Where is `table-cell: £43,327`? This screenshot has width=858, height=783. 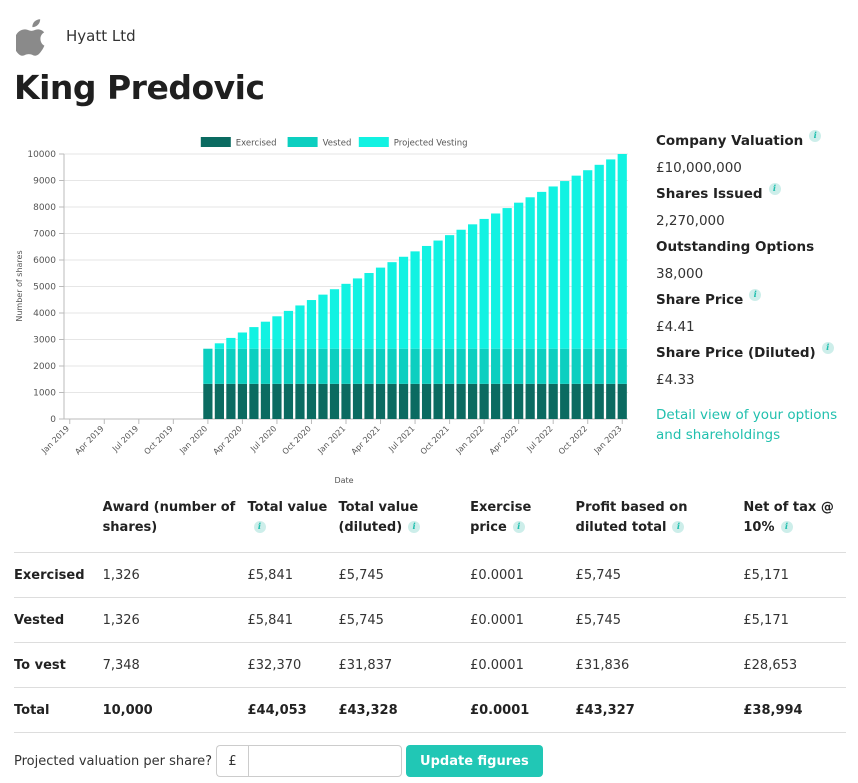 table-cell: £43,327 is located at coordinates (659, 710).